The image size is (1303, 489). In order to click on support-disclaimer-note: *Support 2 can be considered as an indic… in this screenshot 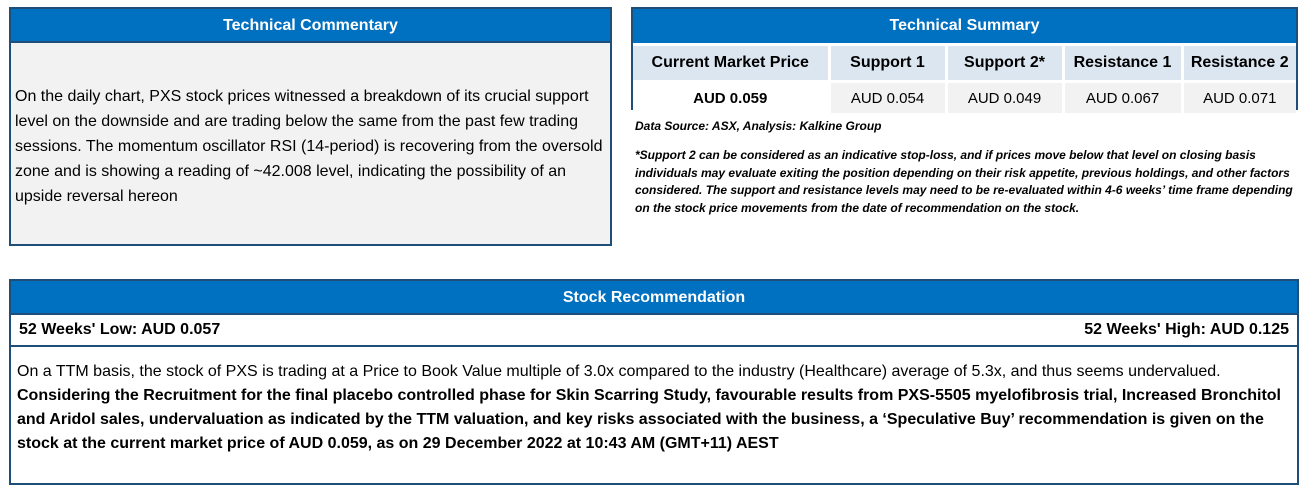, I will do `click(964, 181)`.